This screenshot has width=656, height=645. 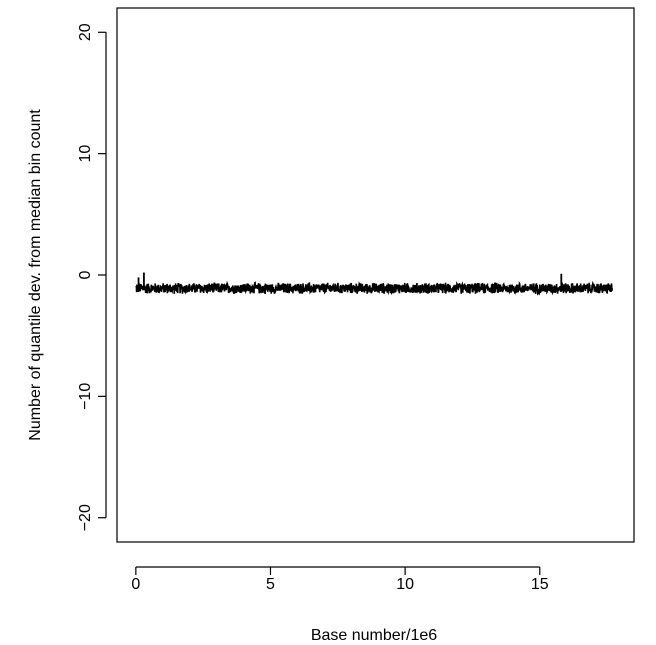 What do you see at coordinates (85, 396) in the screenshot?
I see `y-tick-label: −10` at bounding box center [85, 396].